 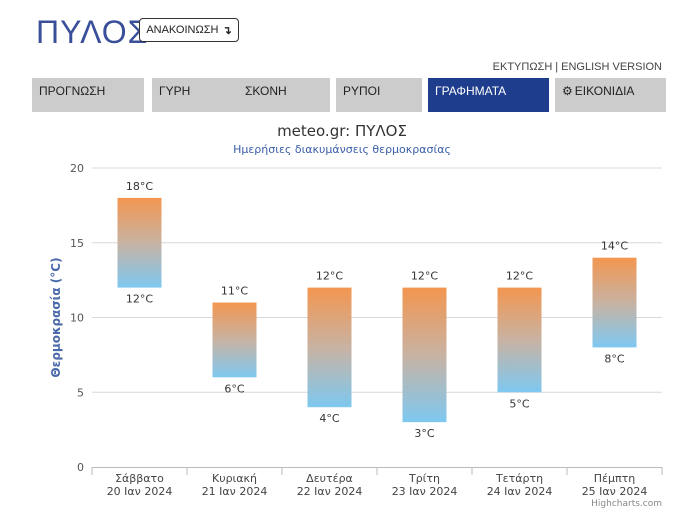 I want to click on top-links: ΕΚΤΥΠΩΣΗ | ENGLISH VERSION, so click(x=577, y=67).